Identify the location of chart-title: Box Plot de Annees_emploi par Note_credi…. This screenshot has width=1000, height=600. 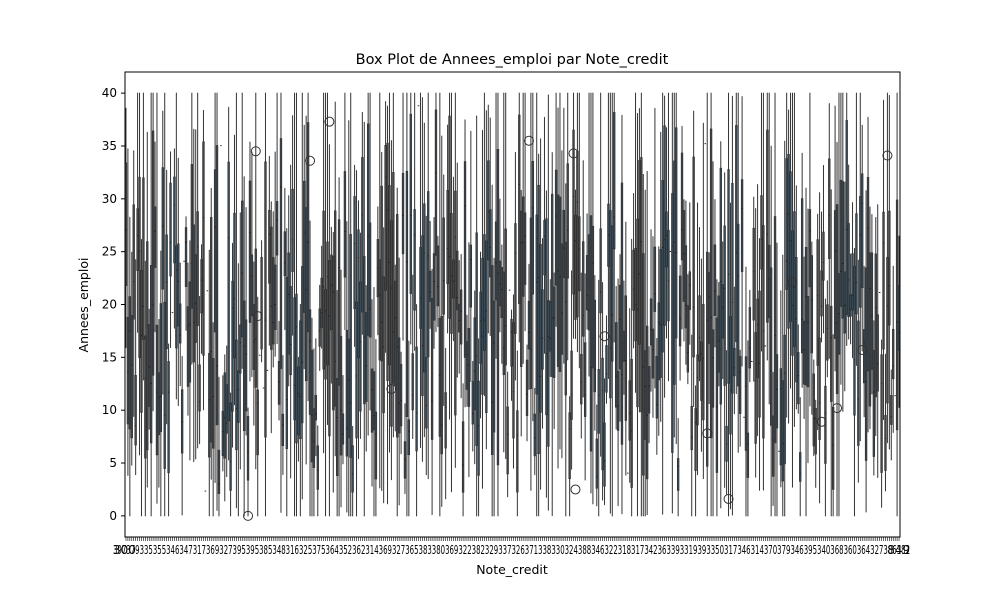
(512, 60).